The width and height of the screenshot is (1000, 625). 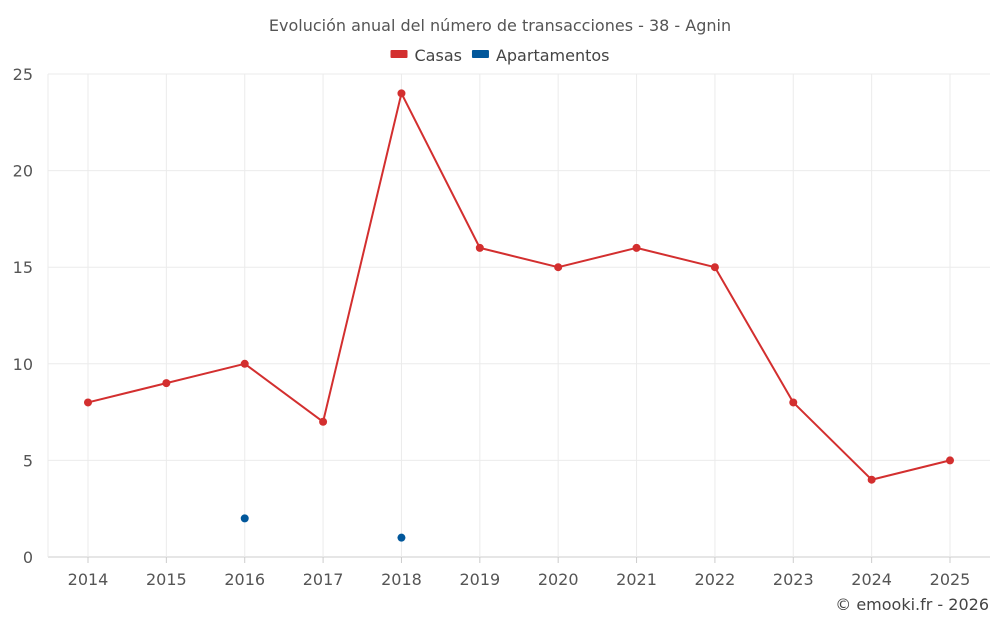 What do you see at coordinates (636, 579) in the screenshot?
I see `x-tick-label: 2021` at bounding box center [636, 579].